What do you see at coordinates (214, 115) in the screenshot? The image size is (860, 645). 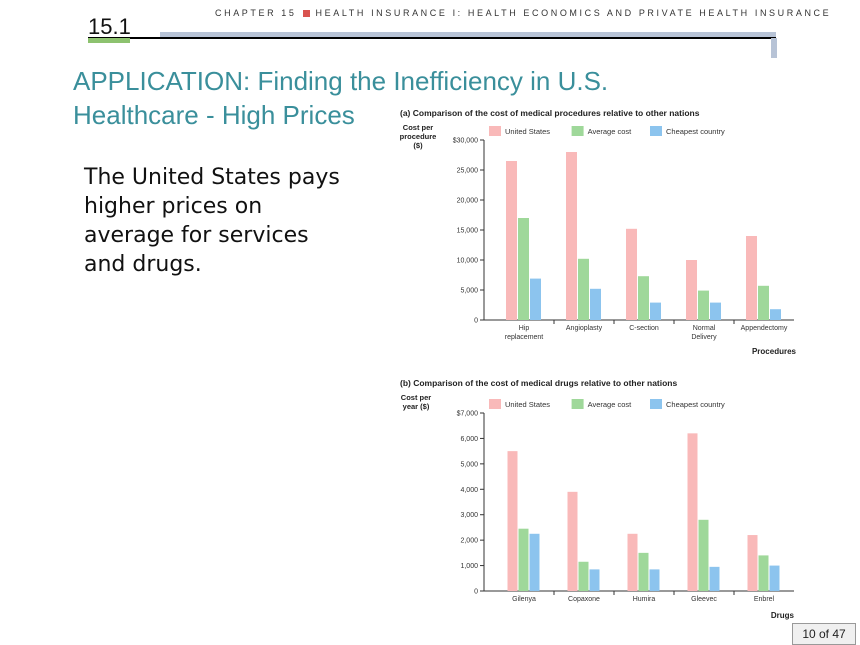 I see `slide-title-line2: Healthcare - High Prices` at bounding box center [214, 115].